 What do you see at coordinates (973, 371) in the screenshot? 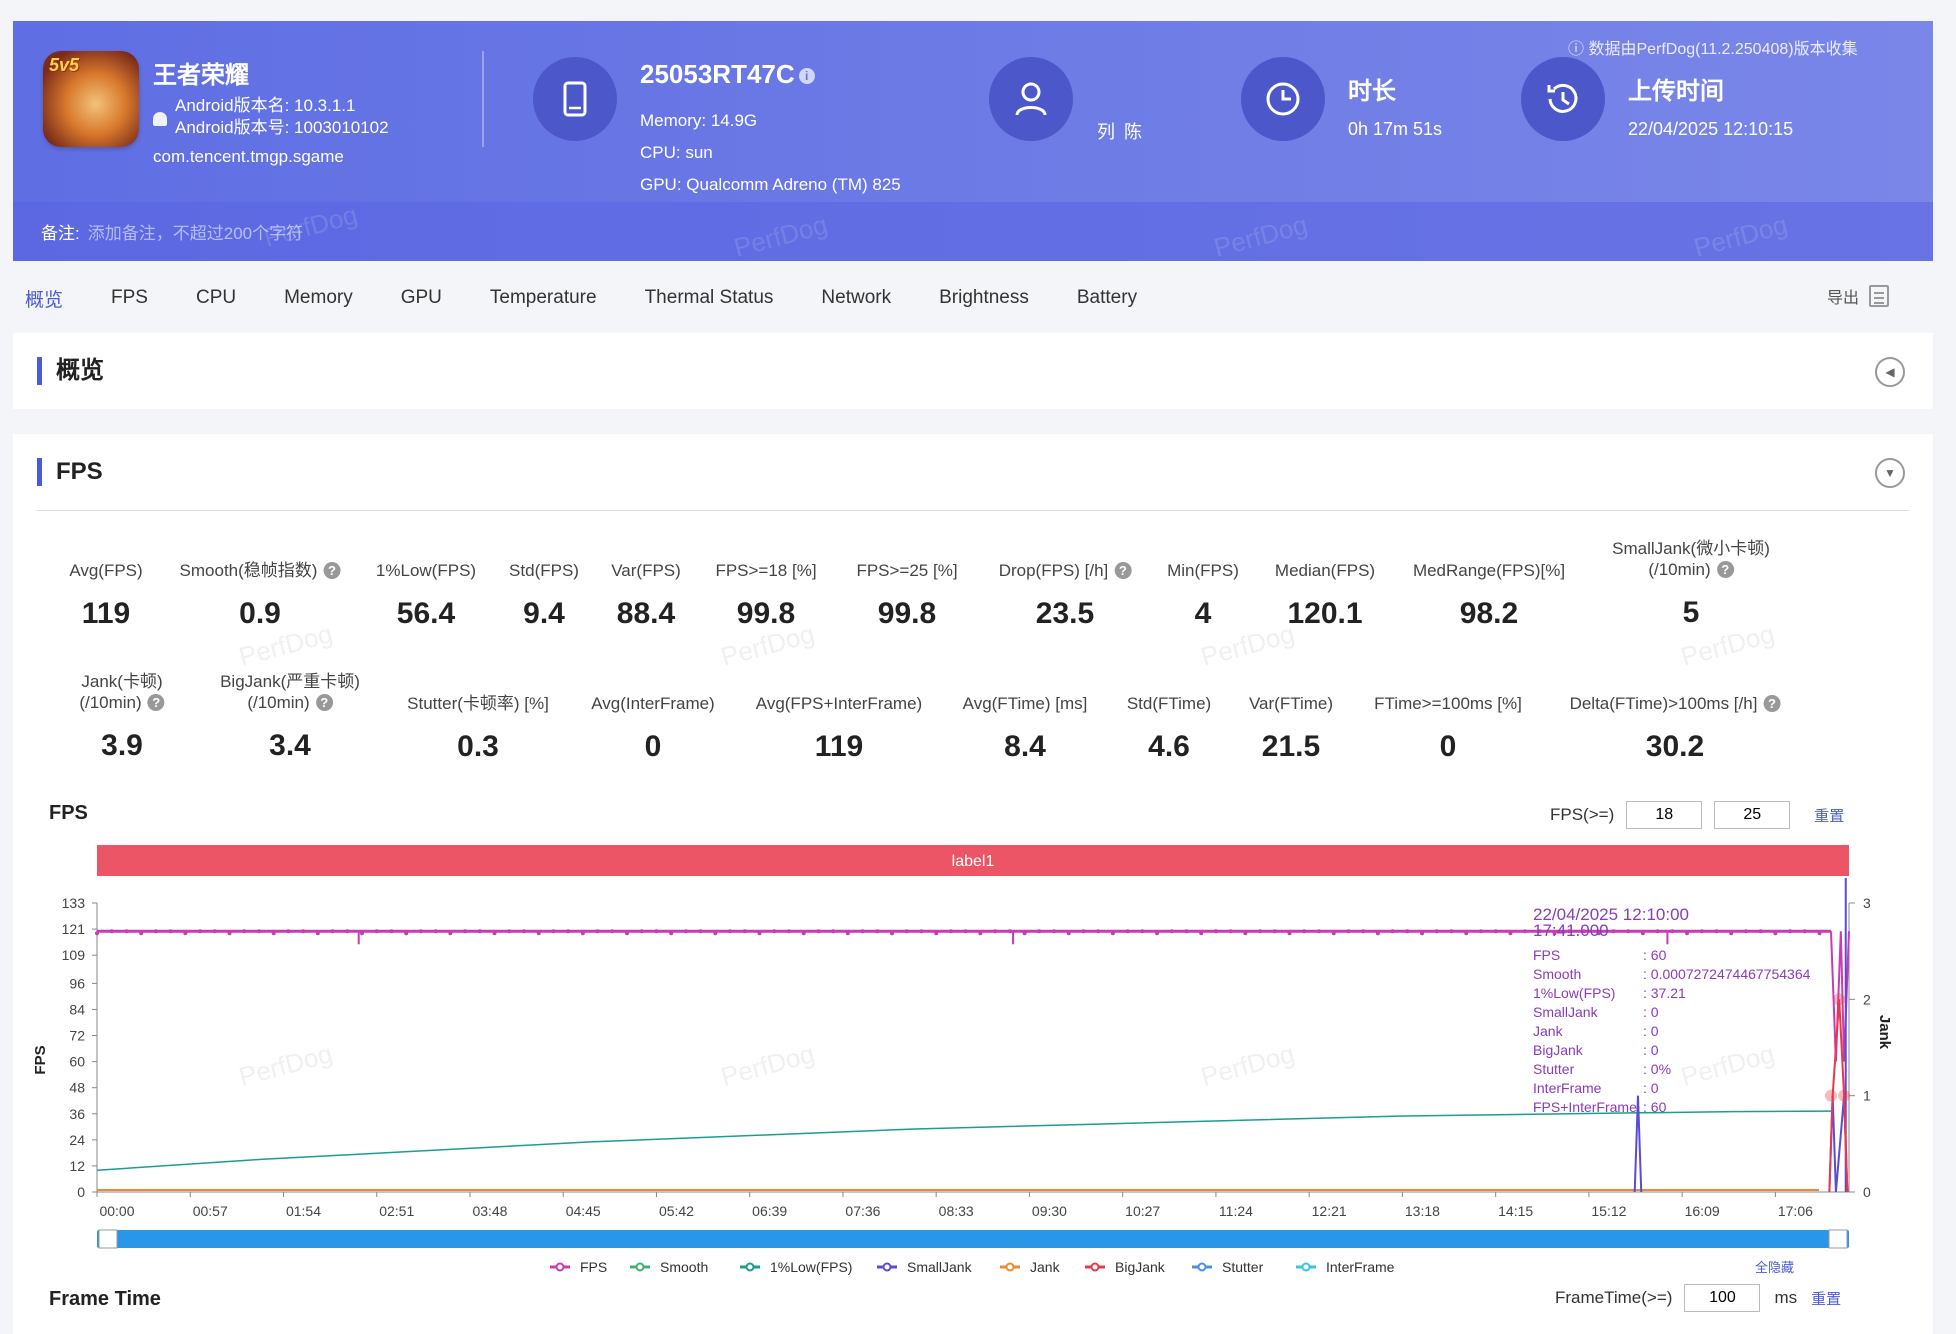
I see `overview-panel: 概览 ◀` at bounding box center [973, 371].